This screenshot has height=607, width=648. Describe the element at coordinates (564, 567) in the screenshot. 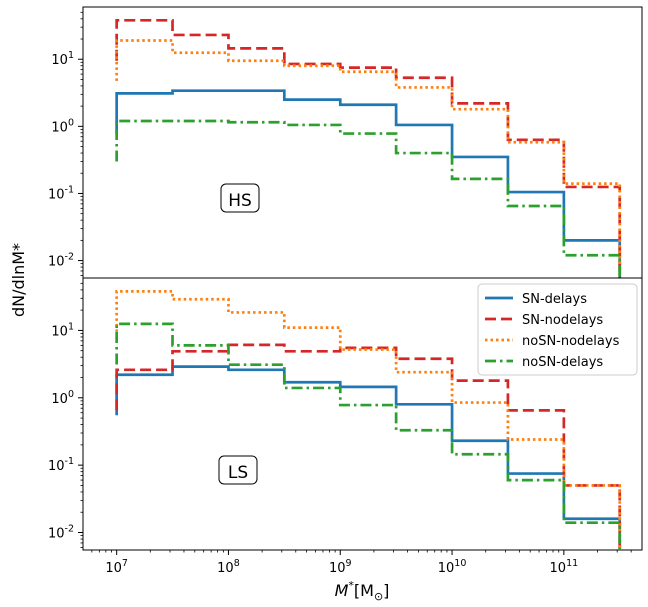

I see `x-tick-label: 10¹¹` at that location.